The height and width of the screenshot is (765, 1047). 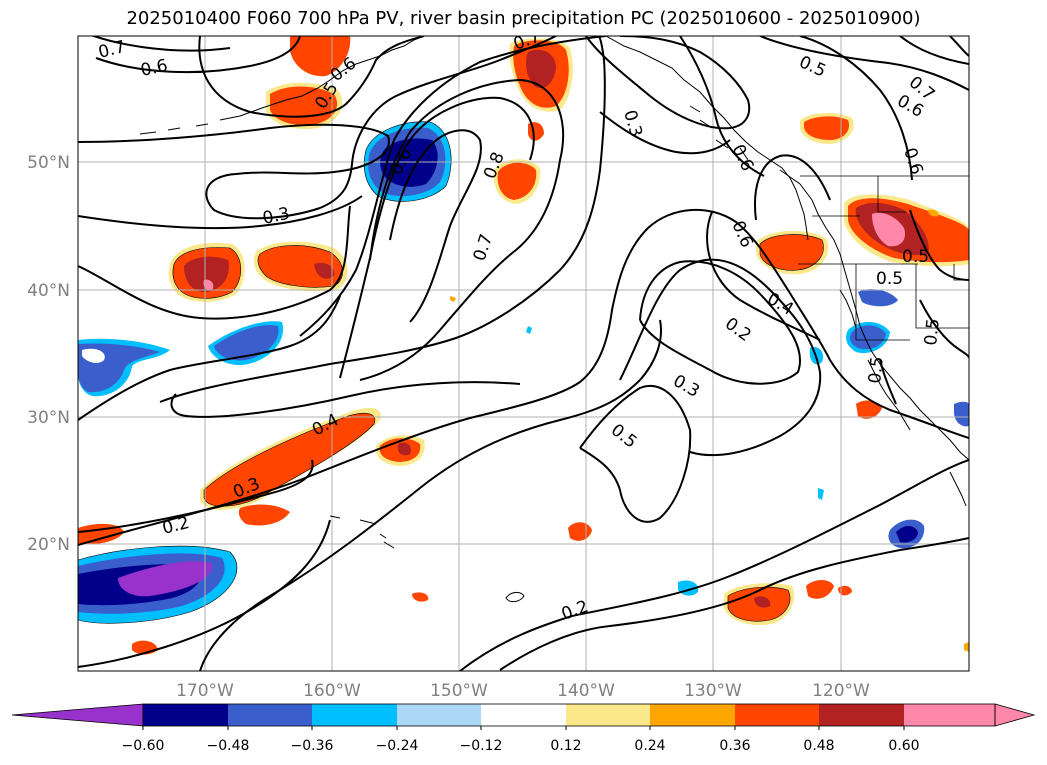 I want to click on lon-label: 130°W, so click(x=713, y=691).